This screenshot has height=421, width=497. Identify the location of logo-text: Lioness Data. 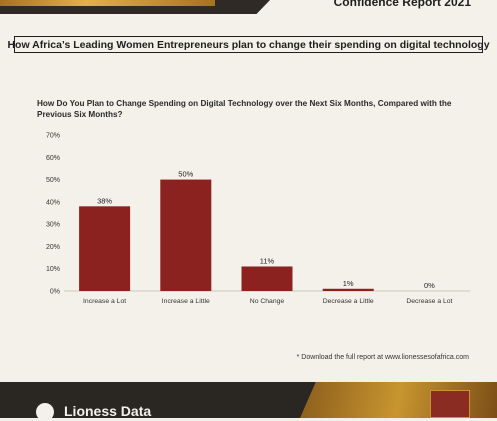
(108, 411).